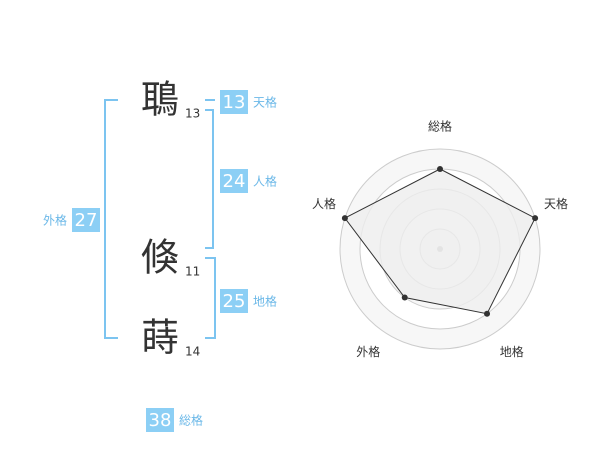  Describe the element at coordinates (440, 126) in the screenshot. I see `radar-axis-label: 総格` at that location.